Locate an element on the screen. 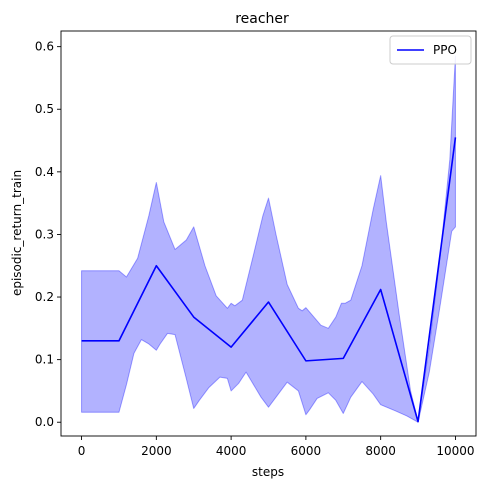 The image size is (488, 490). x-tick-label: 8000 is located at coordinates (380, 451).